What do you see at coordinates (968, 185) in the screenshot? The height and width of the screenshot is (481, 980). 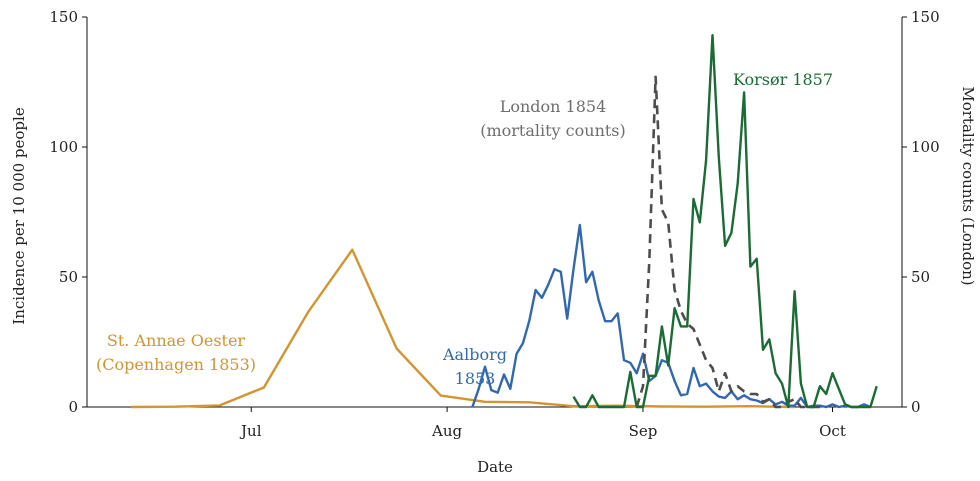 I see `y2-axis-title: Mortality counts (London)` at bounding box center [968, 185].